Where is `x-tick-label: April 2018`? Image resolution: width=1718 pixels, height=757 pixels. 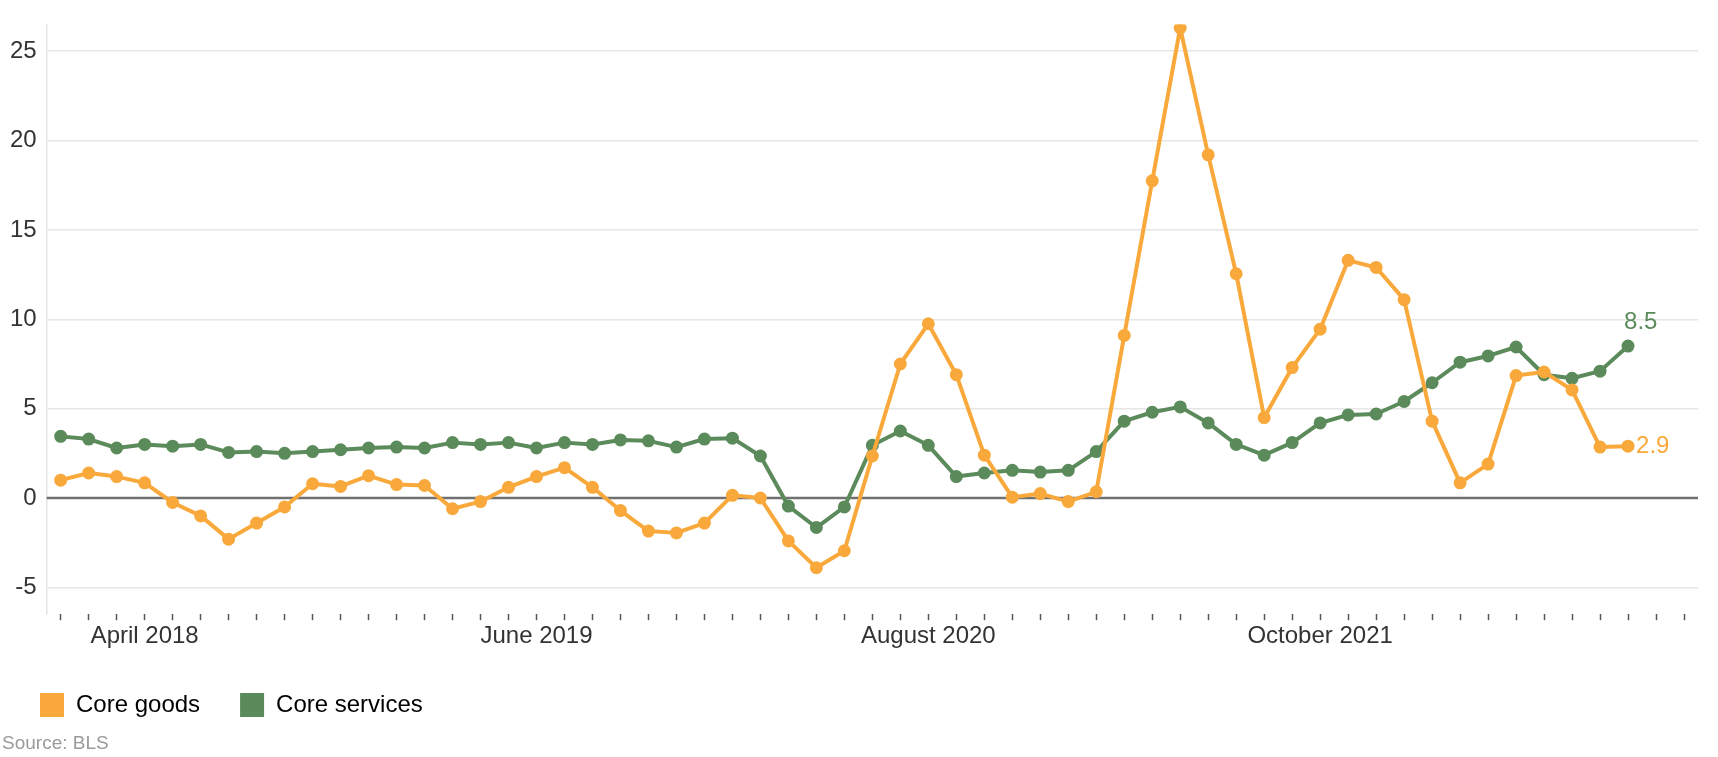 x-tick-label: April 2018 is located at coordinates (144, 635).